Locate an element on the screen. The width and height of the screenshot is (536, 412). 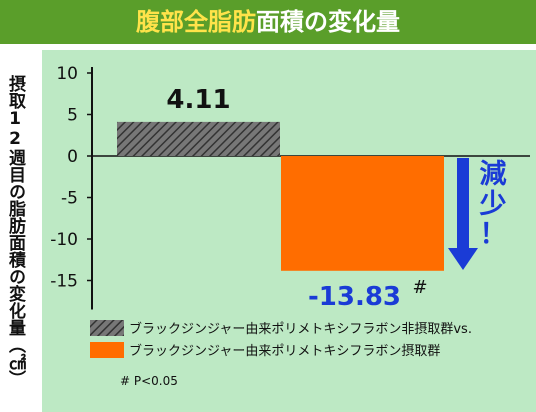
chart-title: 腹部全脂肪面積の変化量 is located at coordinates (268, 22).